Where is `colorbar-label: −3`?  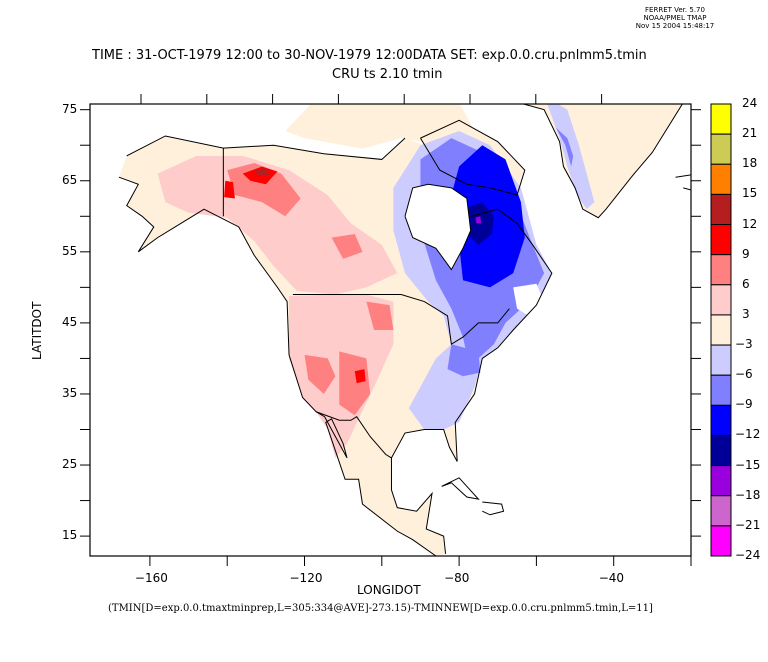
colorbar-label: −3 is located at coordinates (744, 344).